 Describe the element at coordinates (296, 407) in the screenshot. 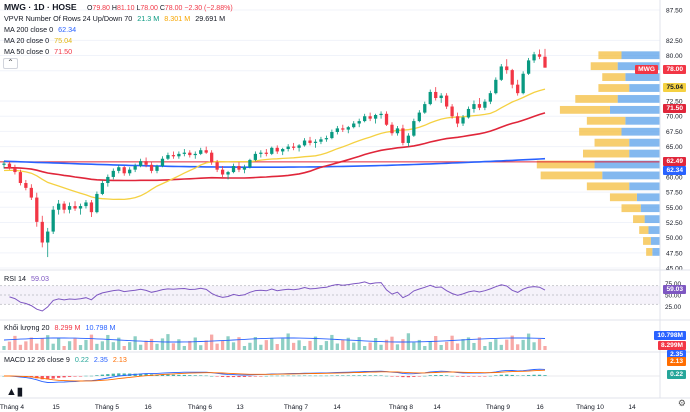

I see `time-axis-label: Tháng 7` at that location.